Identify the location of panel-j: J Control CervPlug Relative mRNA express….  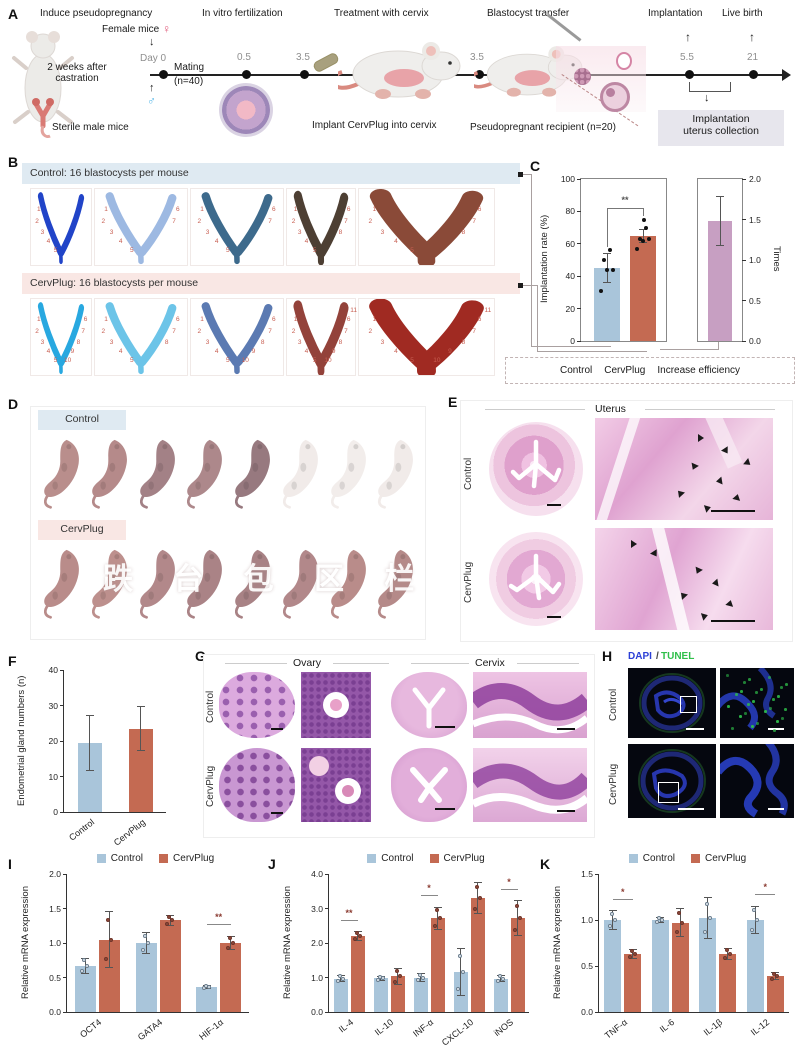
(402, 955).